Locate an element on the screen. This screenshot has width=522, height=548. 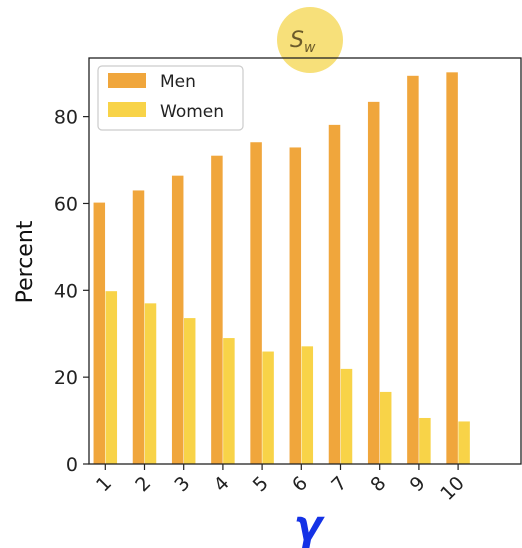
legend: Men Women is located at coordinates (170, 98).